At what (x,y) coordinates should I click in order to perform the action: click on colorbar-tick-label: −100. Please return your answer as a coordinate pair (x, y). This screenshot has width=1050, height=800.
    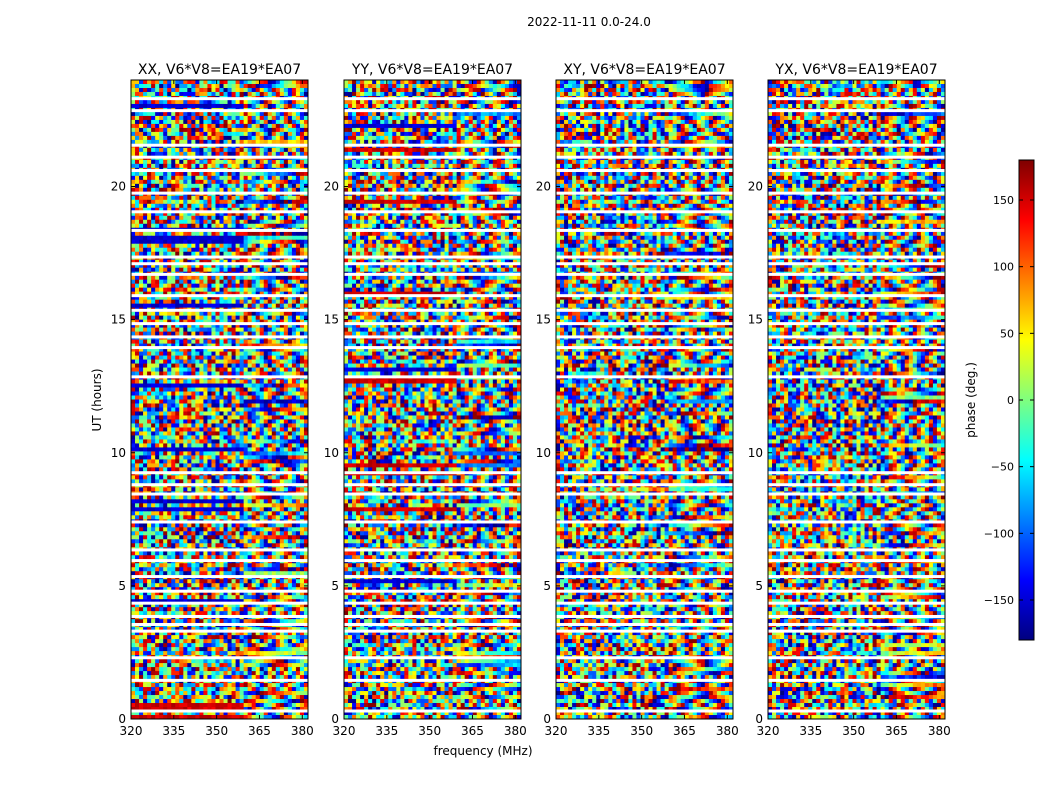
    Looking at the image, I should click on (999, 533).